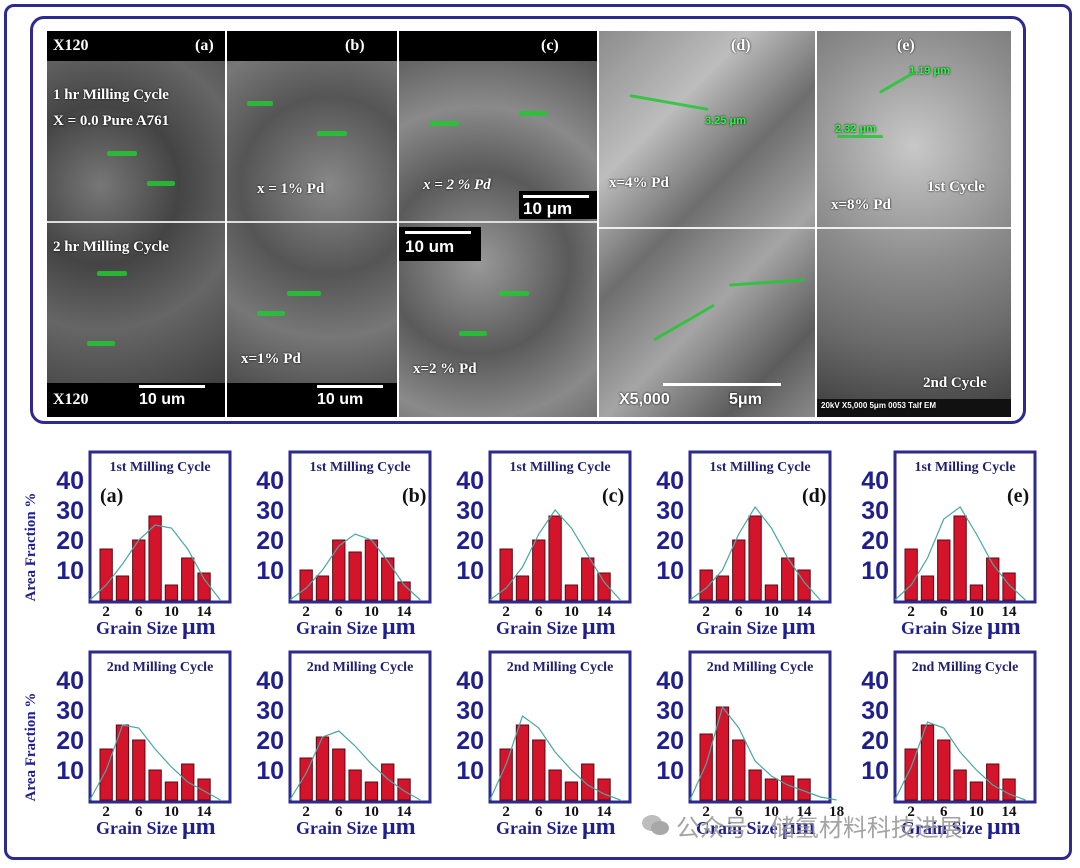 The width and height of the screenshot is (1080, 868). I want to click on composition-label-d: x=4% Pd, so click(639, 183).